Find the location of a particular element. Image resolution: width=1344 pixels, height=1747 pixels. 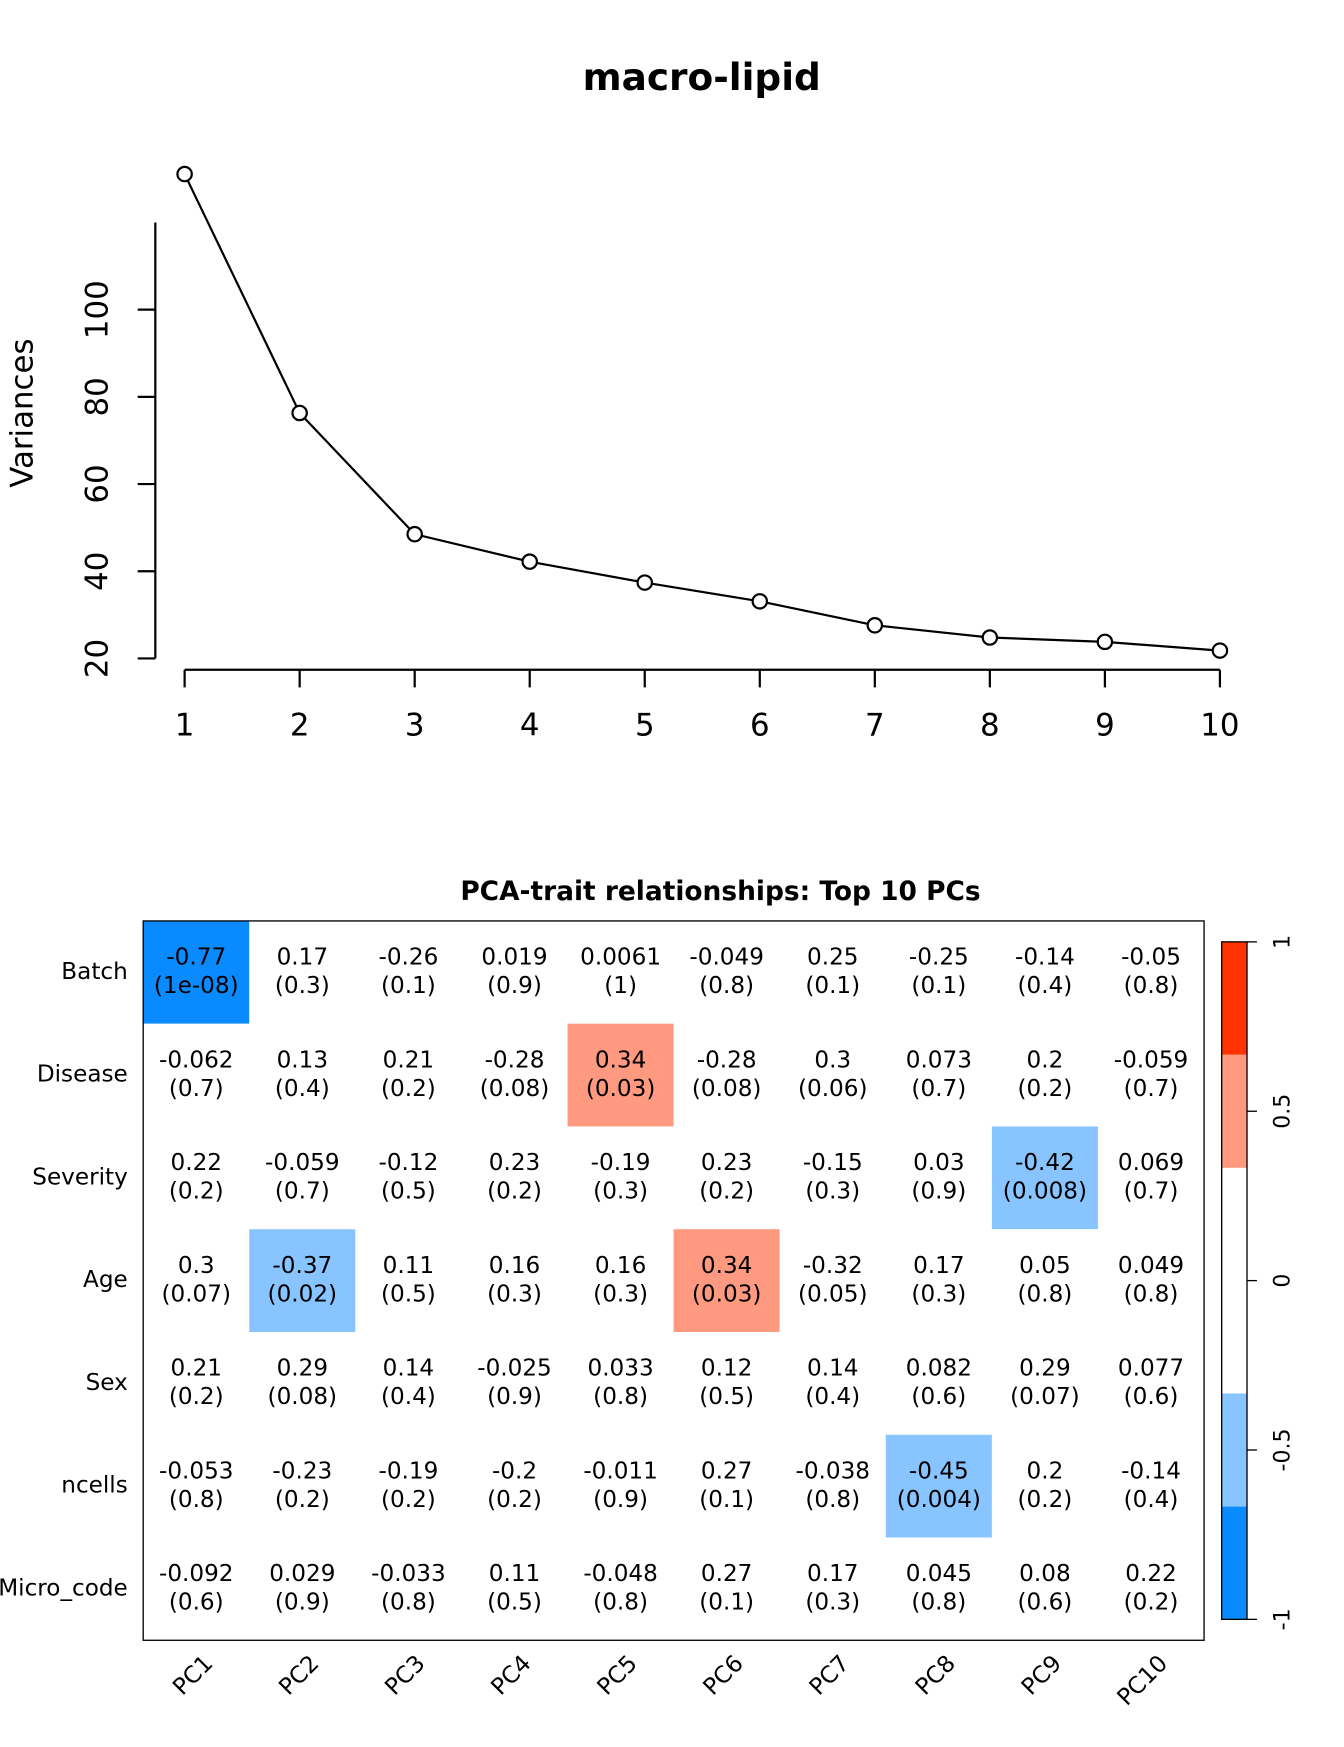

column-label: PC9 is located at coordinates (1042, 1676).